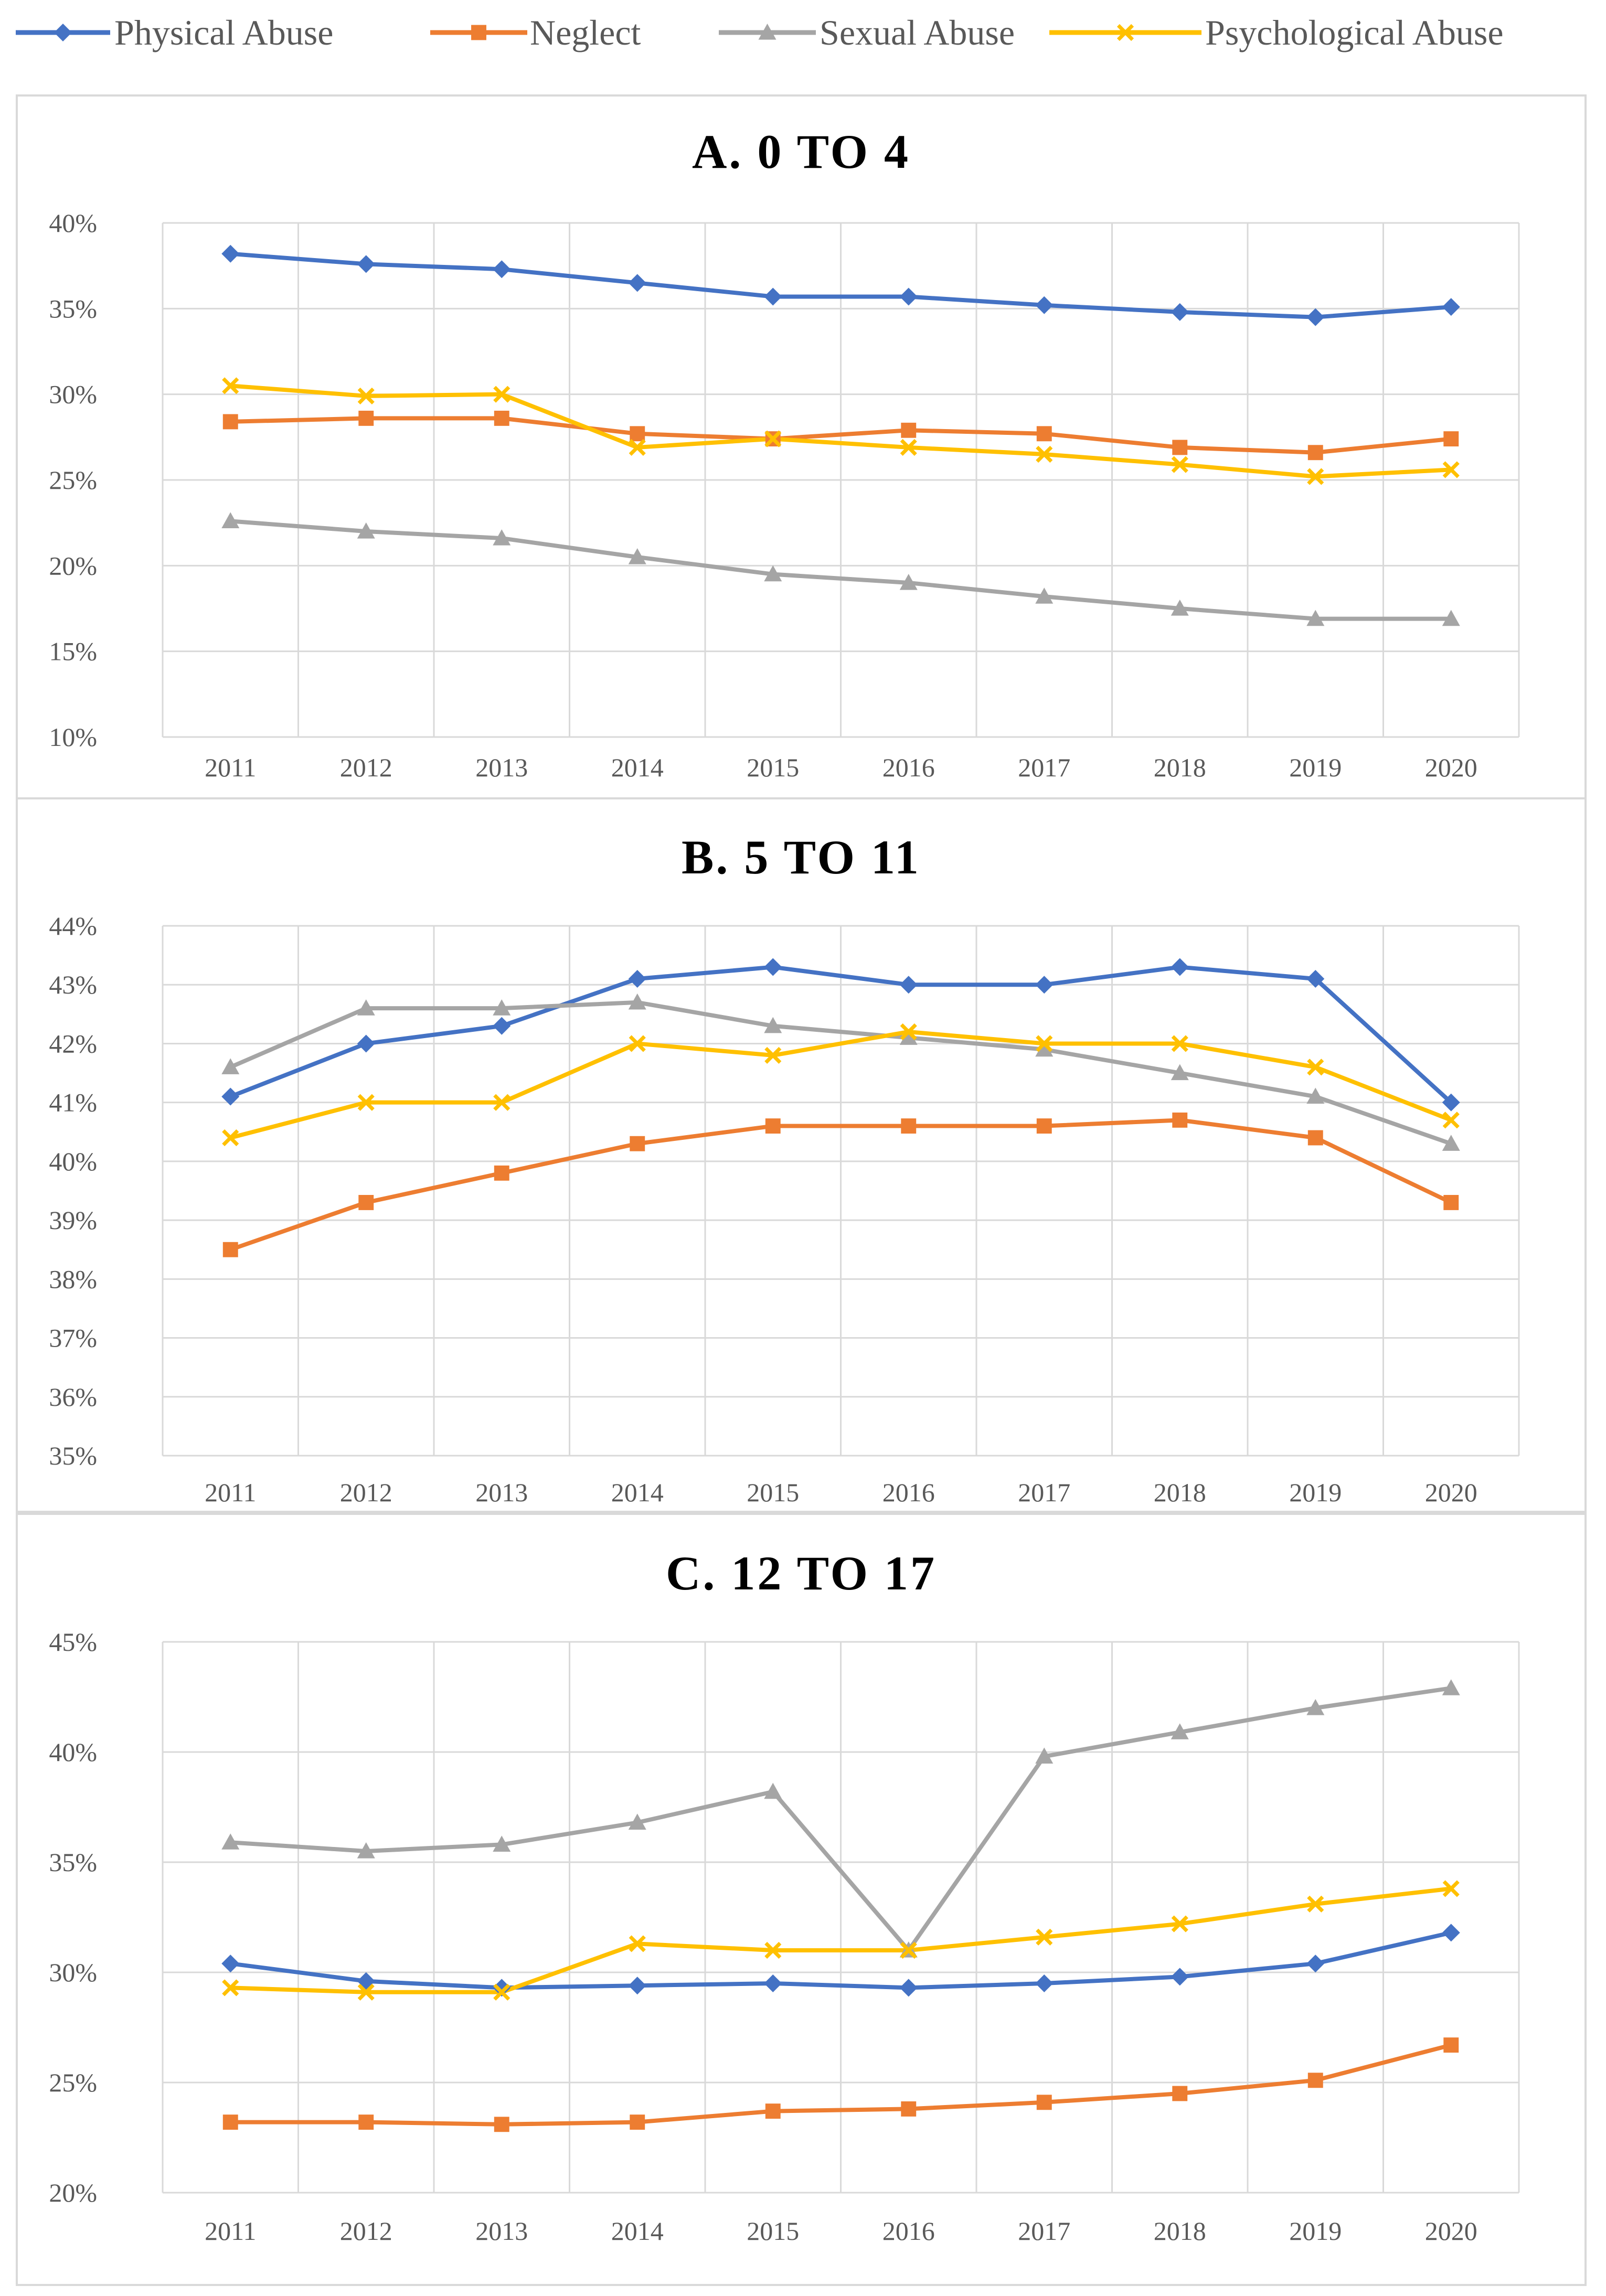 Image resolution: width=1606 pixels, height=2296 pixels. What do you see at coordinates (73, 651) in the screenshot?
I see `y-tick-label: 15%` at bounding box center [73, 651].